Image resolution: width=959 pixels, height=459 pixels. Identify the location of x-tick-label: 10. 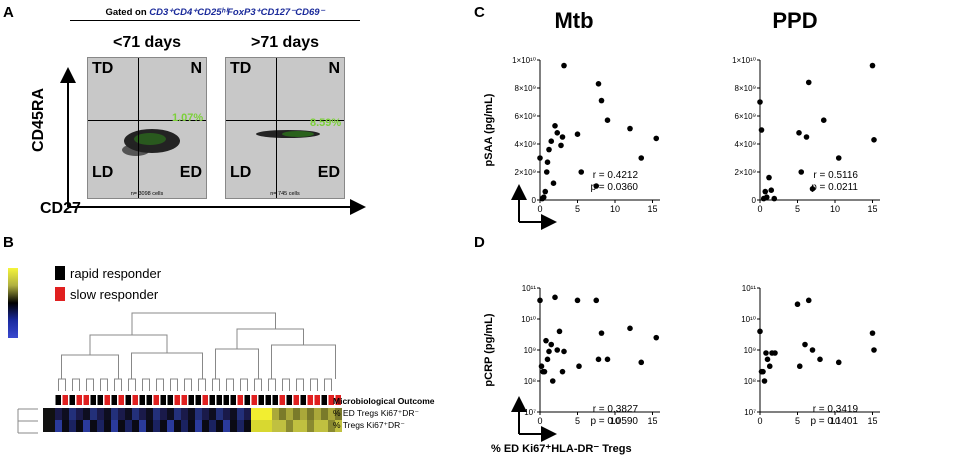
(615, 209).